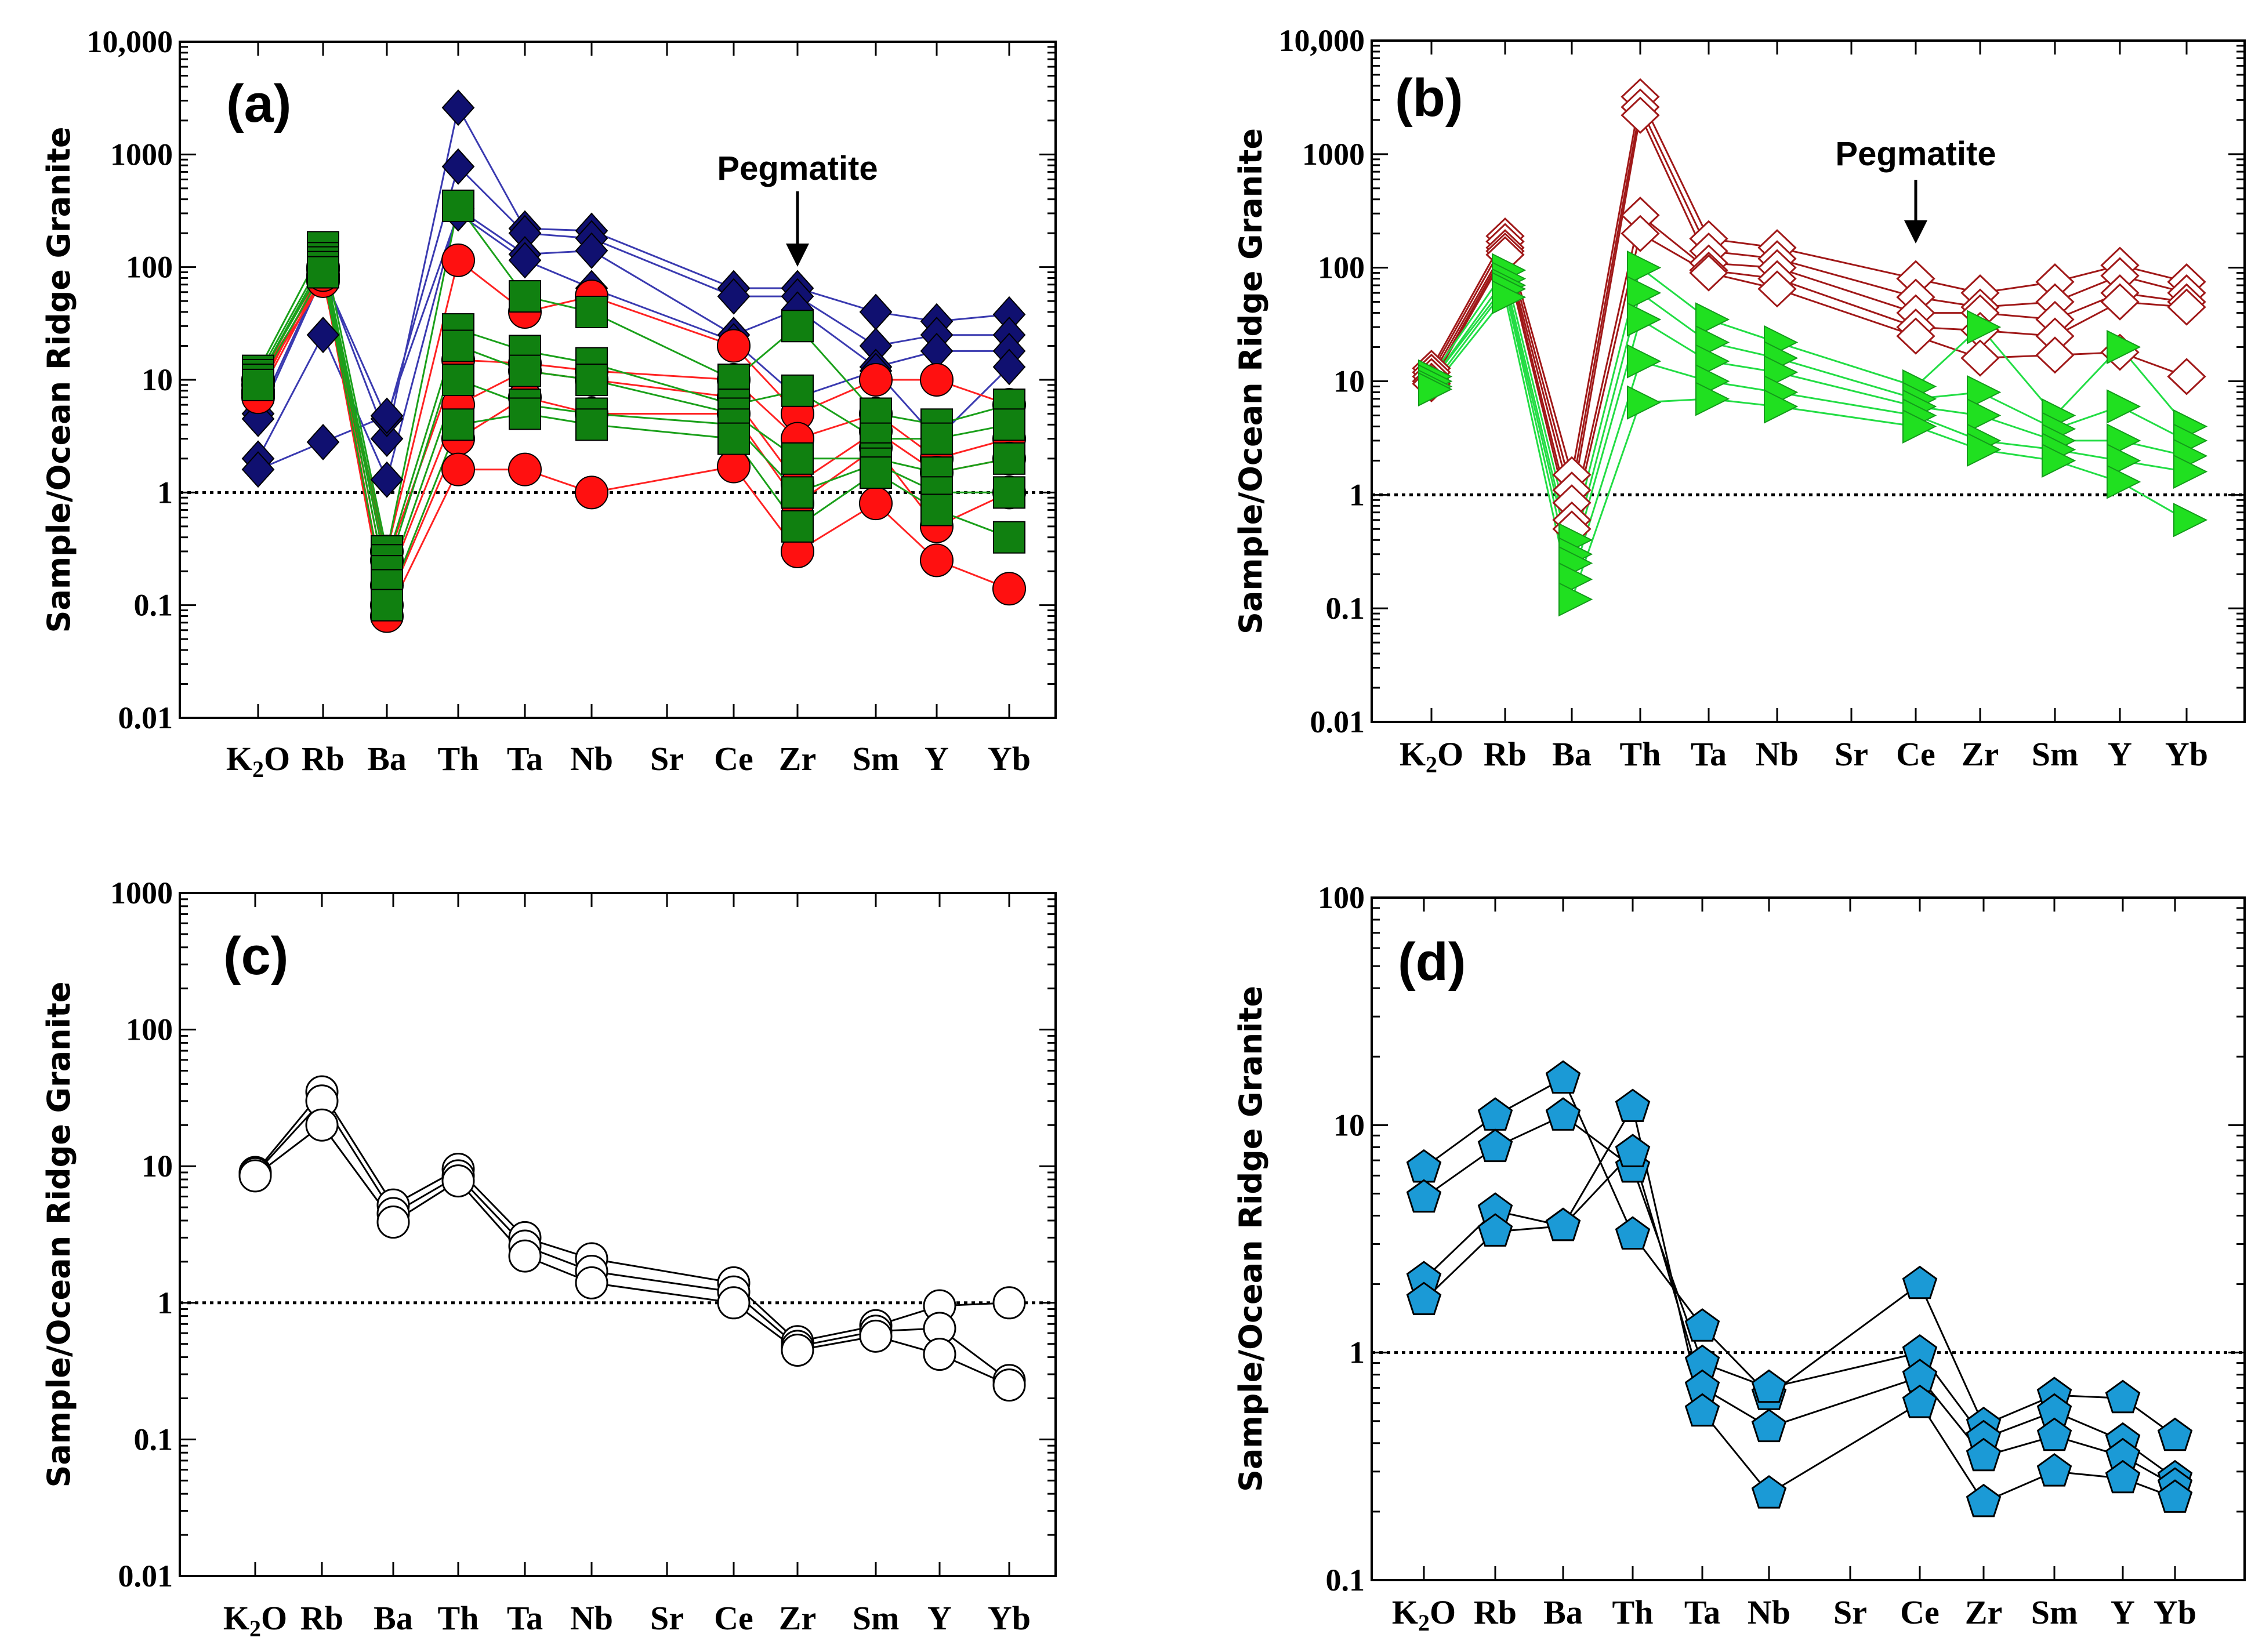  I want to click on y-tick-label: 100, so click(1341, 898).